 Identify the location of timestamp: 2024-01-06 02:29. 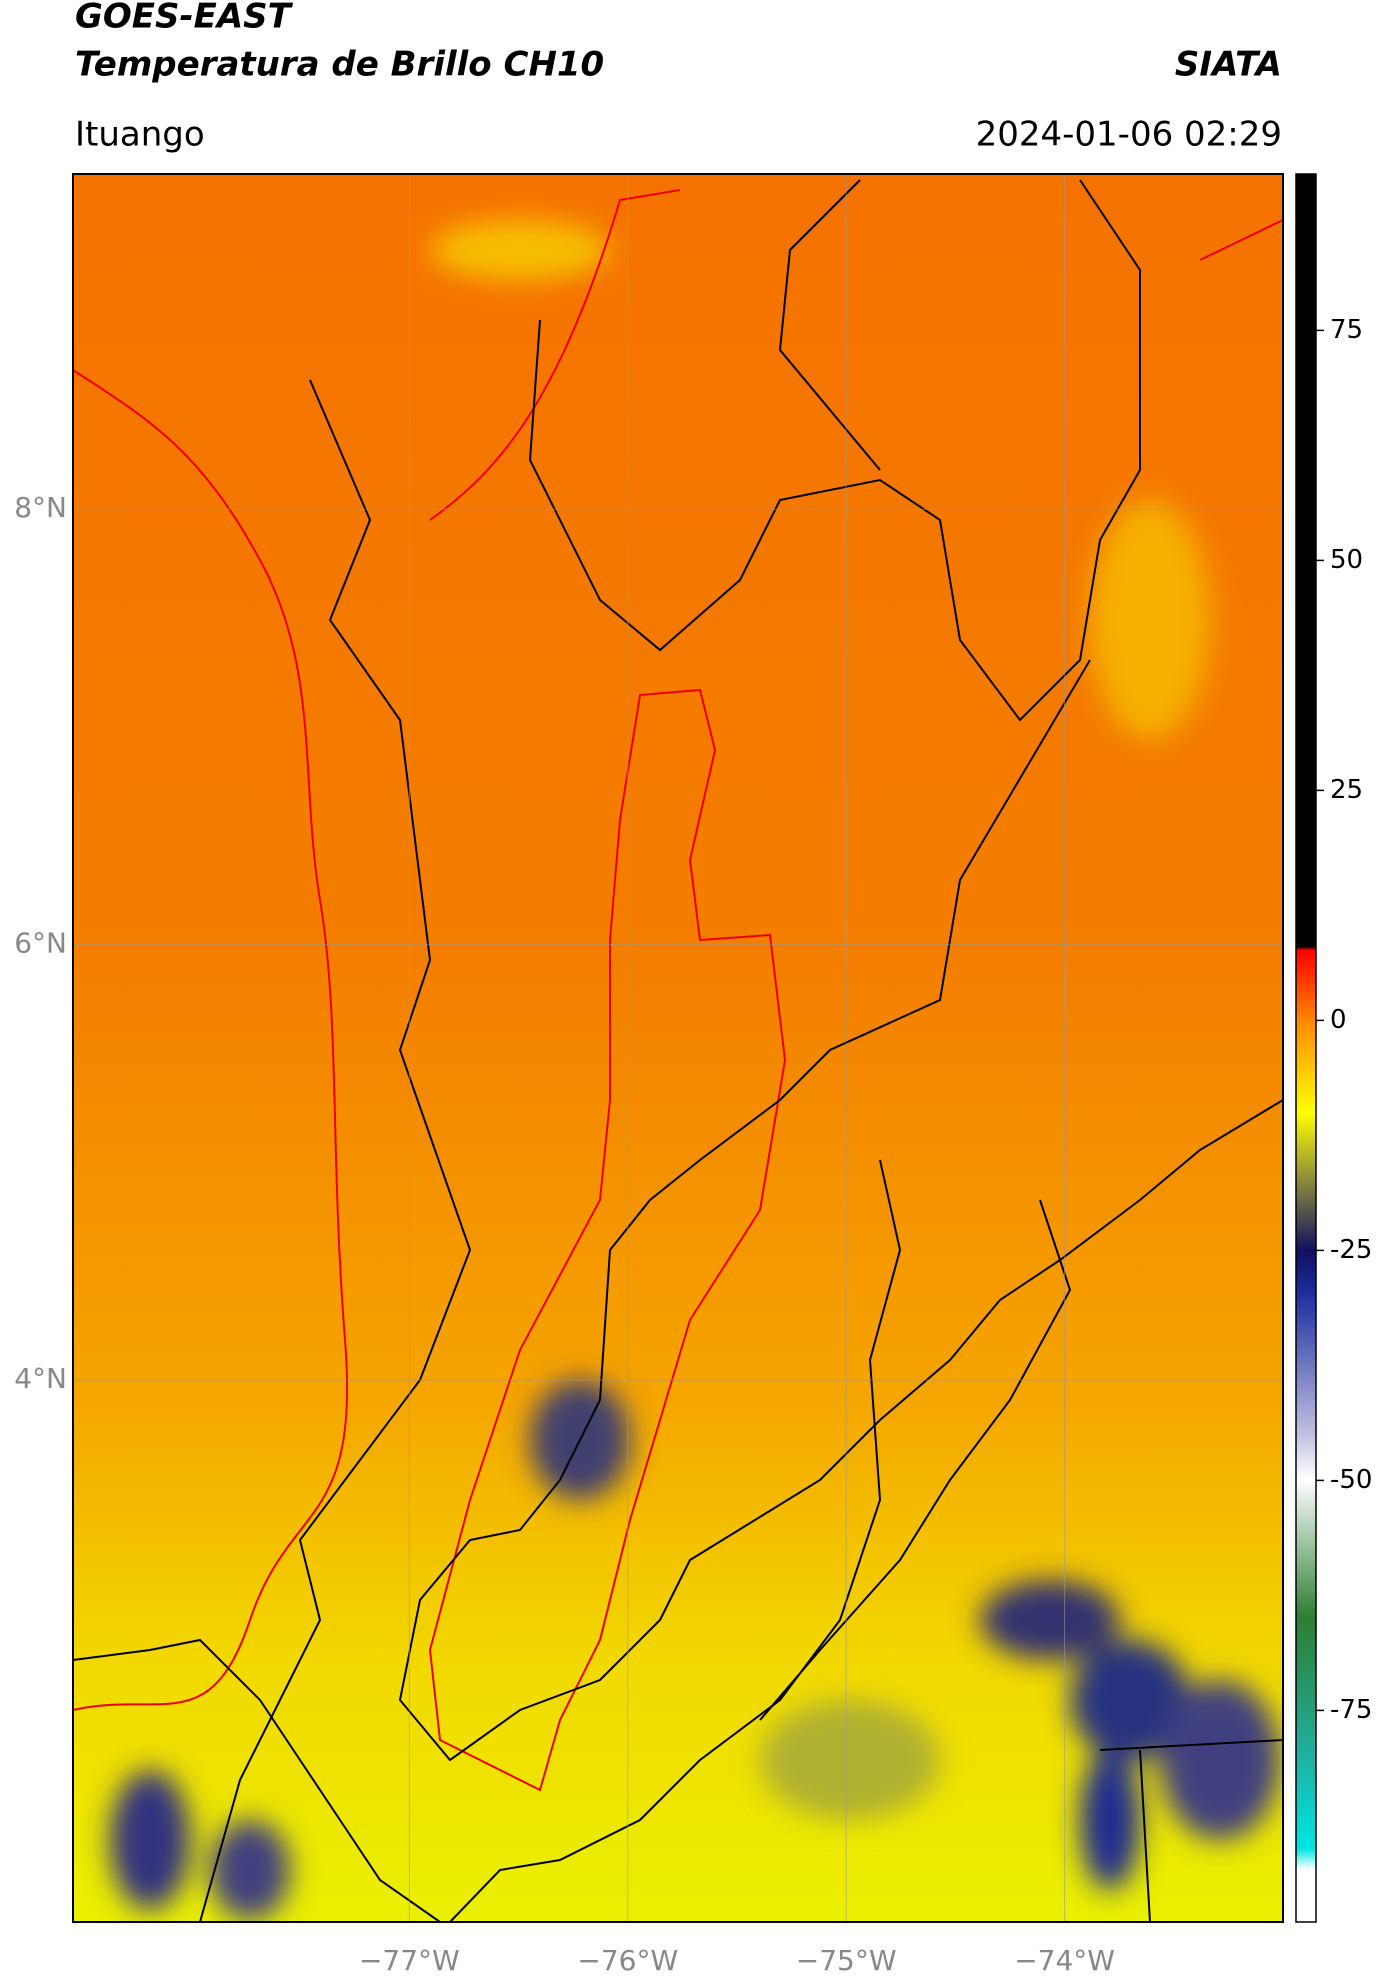
(1129, 135).